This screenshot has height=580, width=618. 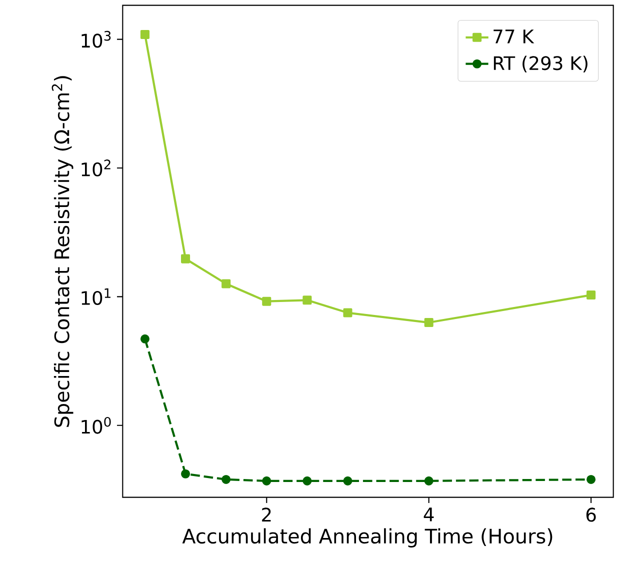 I want to click on y-tick-label: 10$^{3}$, so click(x=96, y=39).